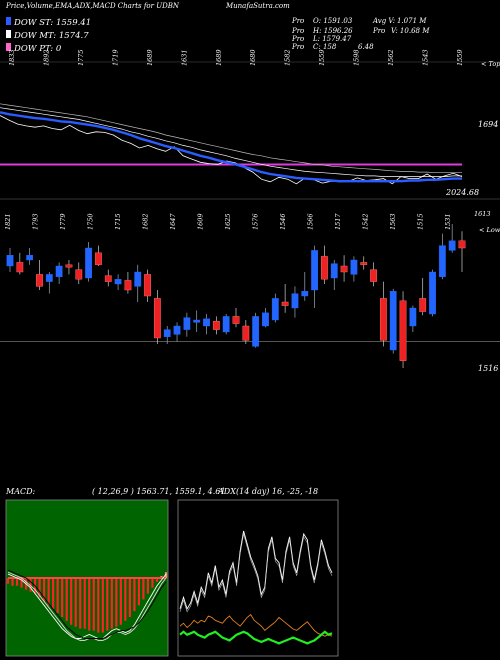 The image size is (500, 660). Describe the element at coordinates (338, 221) in the screenshot. I see `candle-top-tick: 1517` at that location.